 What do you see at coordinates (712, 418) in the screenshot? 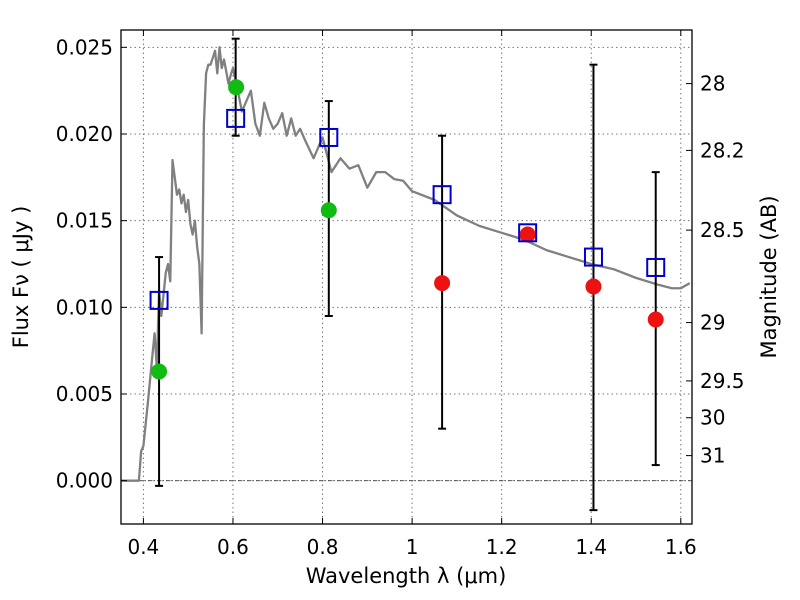
I see `y2-tick-label: 30` at bounding box center [712, 418].